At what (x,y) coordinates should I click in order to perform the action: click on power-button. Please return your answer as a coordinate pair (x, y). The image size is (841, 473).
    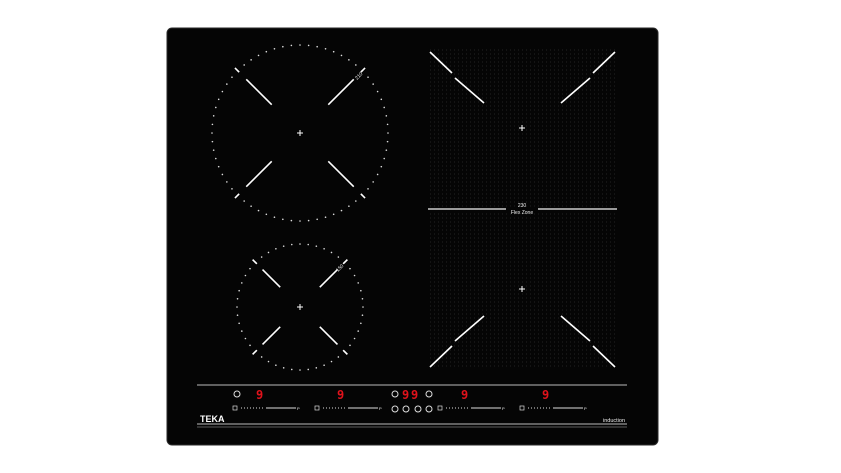
    Looking at the image, I should click on (237, 394).